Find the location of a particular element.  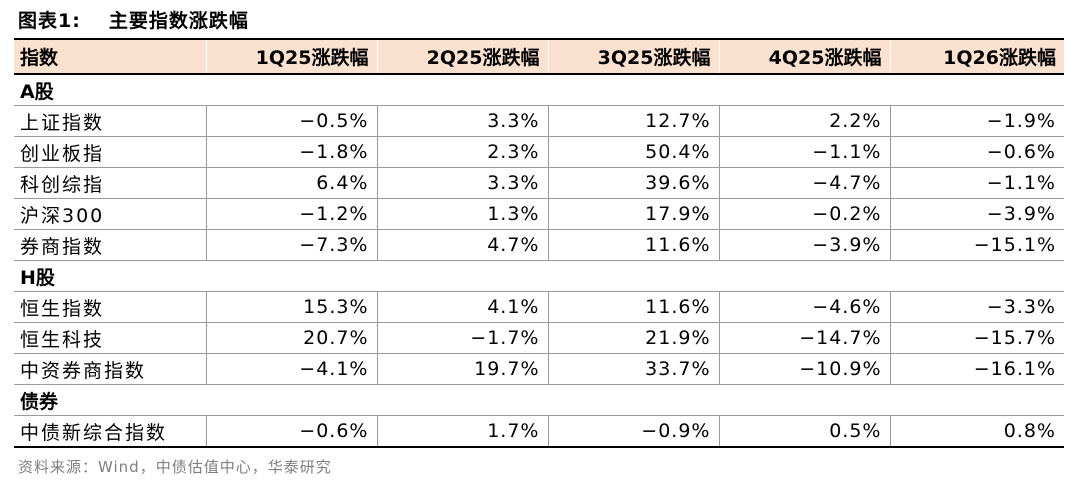

return-value: −0.5% is located at coordinates (291, 121).